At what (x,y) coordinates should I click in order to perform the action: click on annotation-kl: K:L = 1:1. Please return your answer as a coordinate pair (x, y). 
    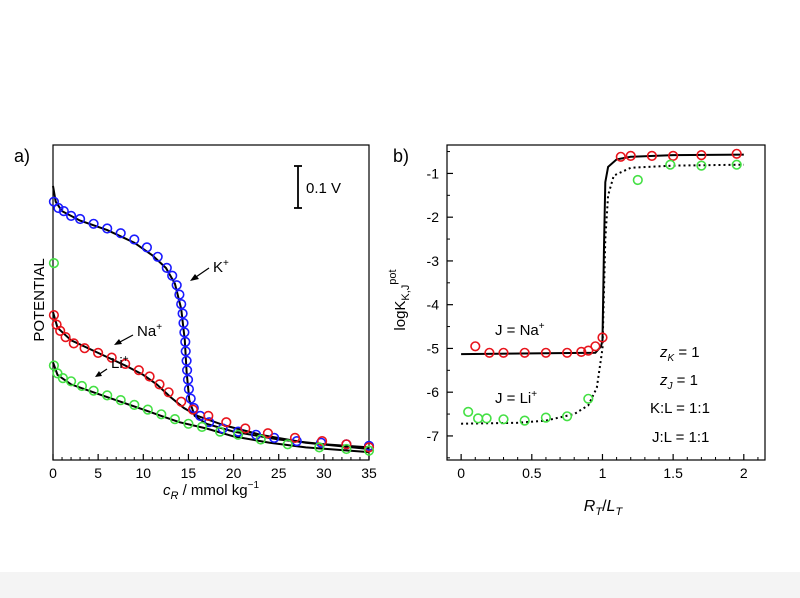
    Looking at the image, I should click on (680, 408).